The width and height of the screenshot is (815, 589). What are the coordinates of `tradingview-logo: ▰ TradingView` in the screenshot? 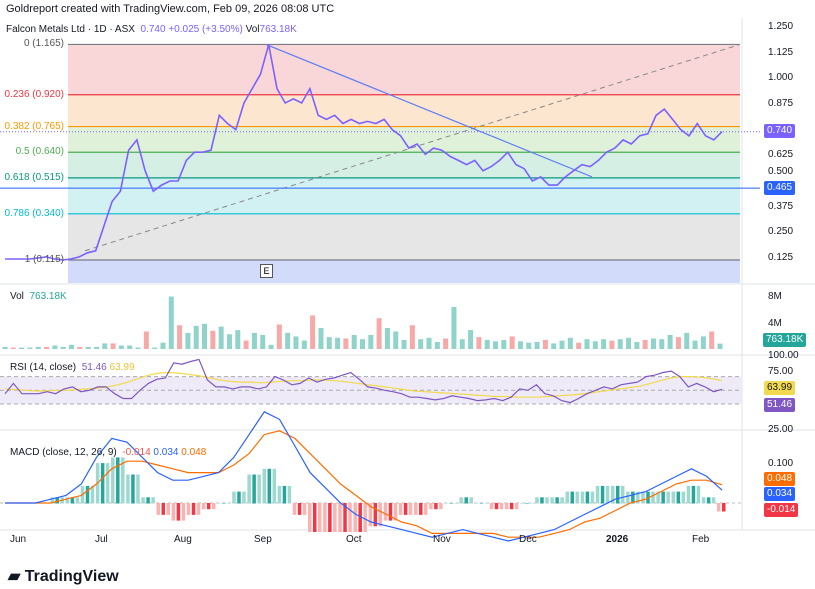 It's located at (63, 576).